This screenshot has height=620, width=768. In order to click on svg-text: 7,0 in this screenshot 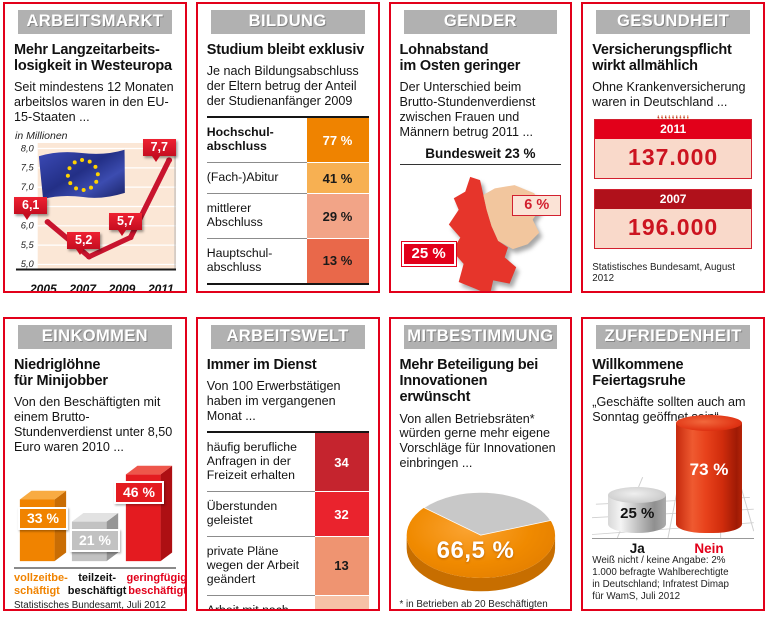, I will do `click(27, 187)`.